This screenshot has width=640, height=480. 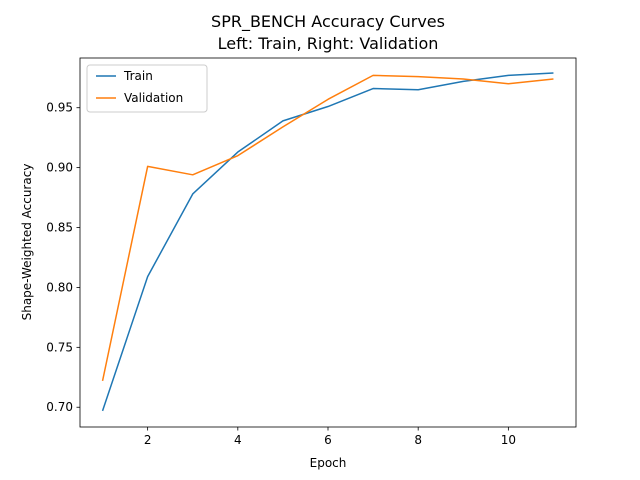 I want to click on legend-box, so click(x=147, y=88).